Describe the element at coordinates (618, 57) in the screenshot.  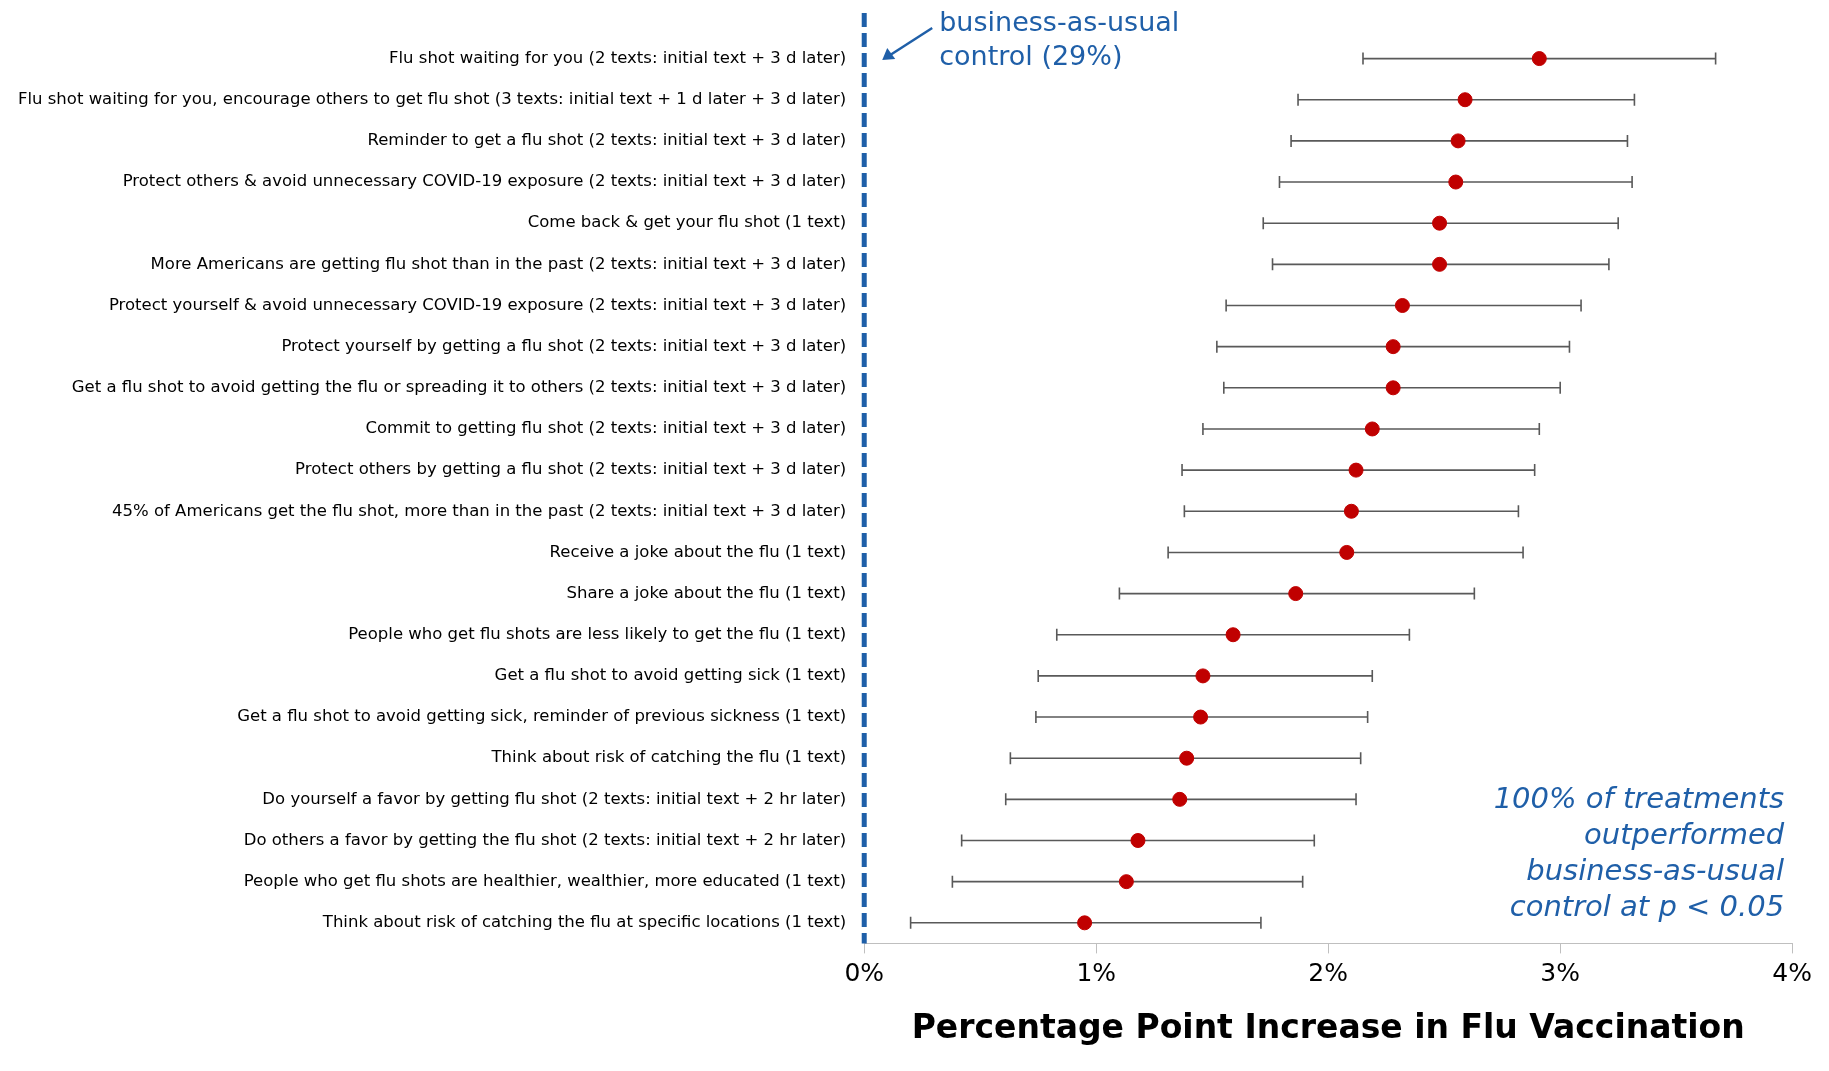
I see `y-tick-label: Flu shot waiting for you (2 texts: initial text + 3 d later)` at that location.